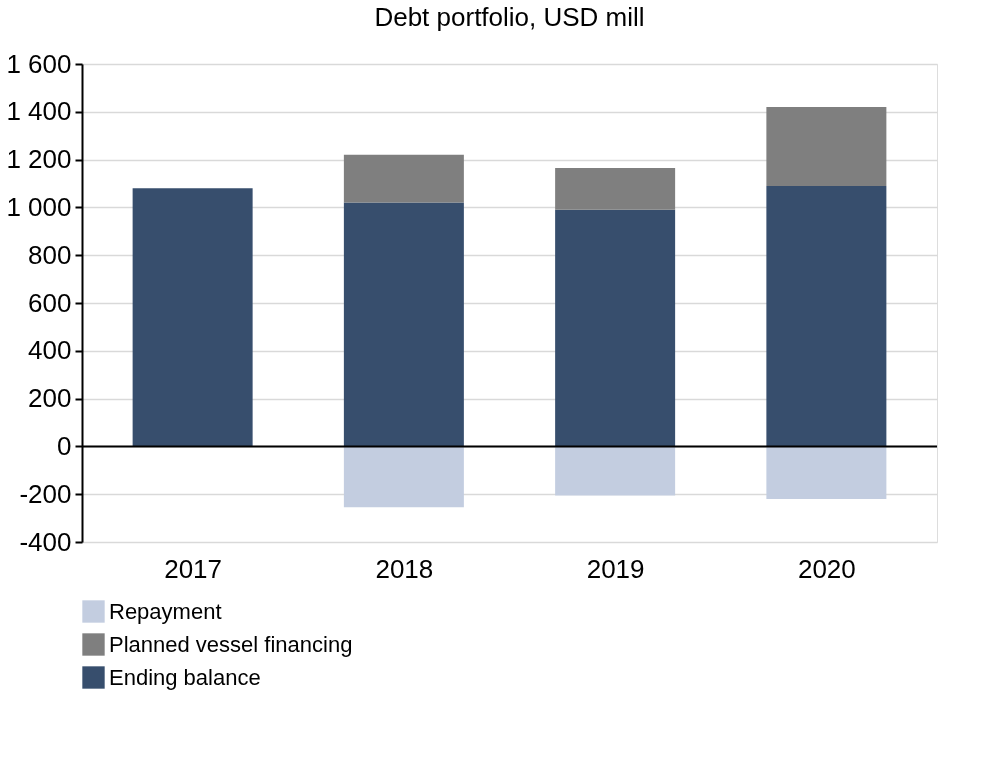 The image size is (1004, 763). What do you see at coordinates (50, 350) in the screenshot?
I see `y-tick-label: 400` at bounding box center [50, 350].